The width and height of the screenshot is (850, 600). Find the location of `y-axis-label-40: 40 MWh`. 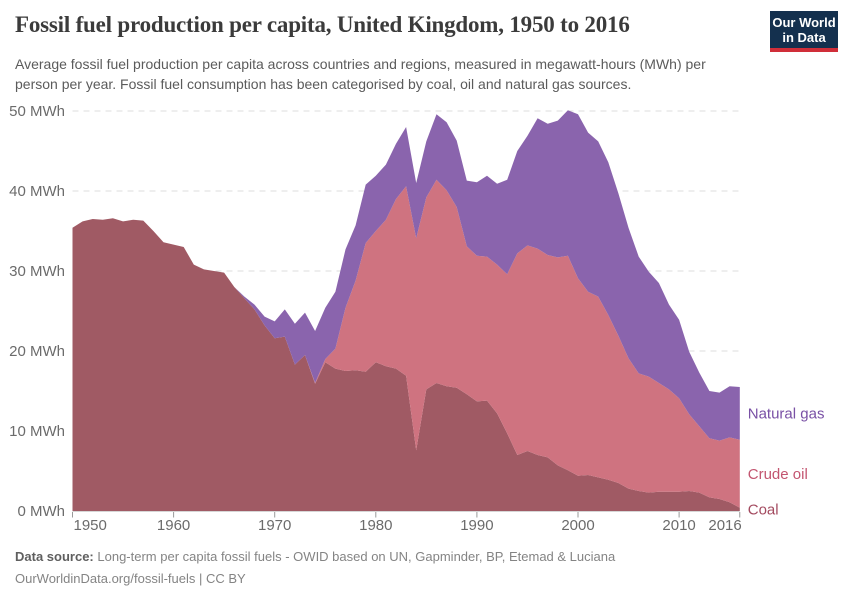

y-axis-label-40: 40 MWh is located at coordinates (37, 191).